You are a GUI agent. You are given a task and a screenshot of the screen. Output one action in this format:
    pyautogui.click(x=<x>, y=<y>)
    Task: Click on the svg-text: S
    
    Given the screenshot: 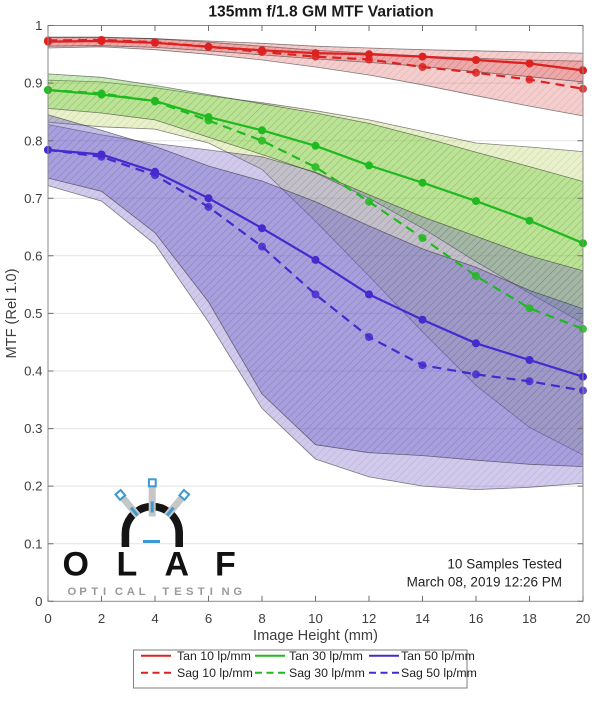 What is the action you would take?
    pyautogui.click(x=190, y=592)
    